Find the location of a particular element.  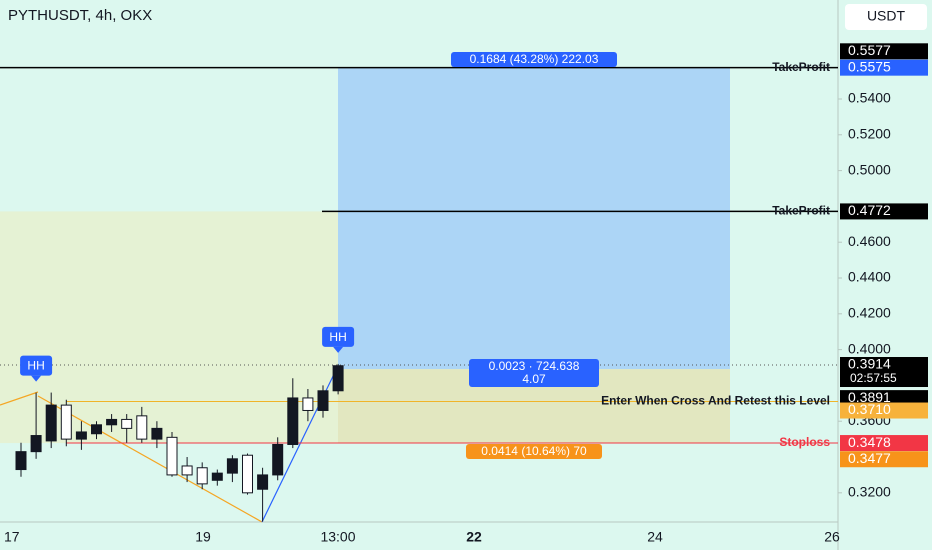

price-tag-label: 0.3478 is located at coordinates (869, 442).